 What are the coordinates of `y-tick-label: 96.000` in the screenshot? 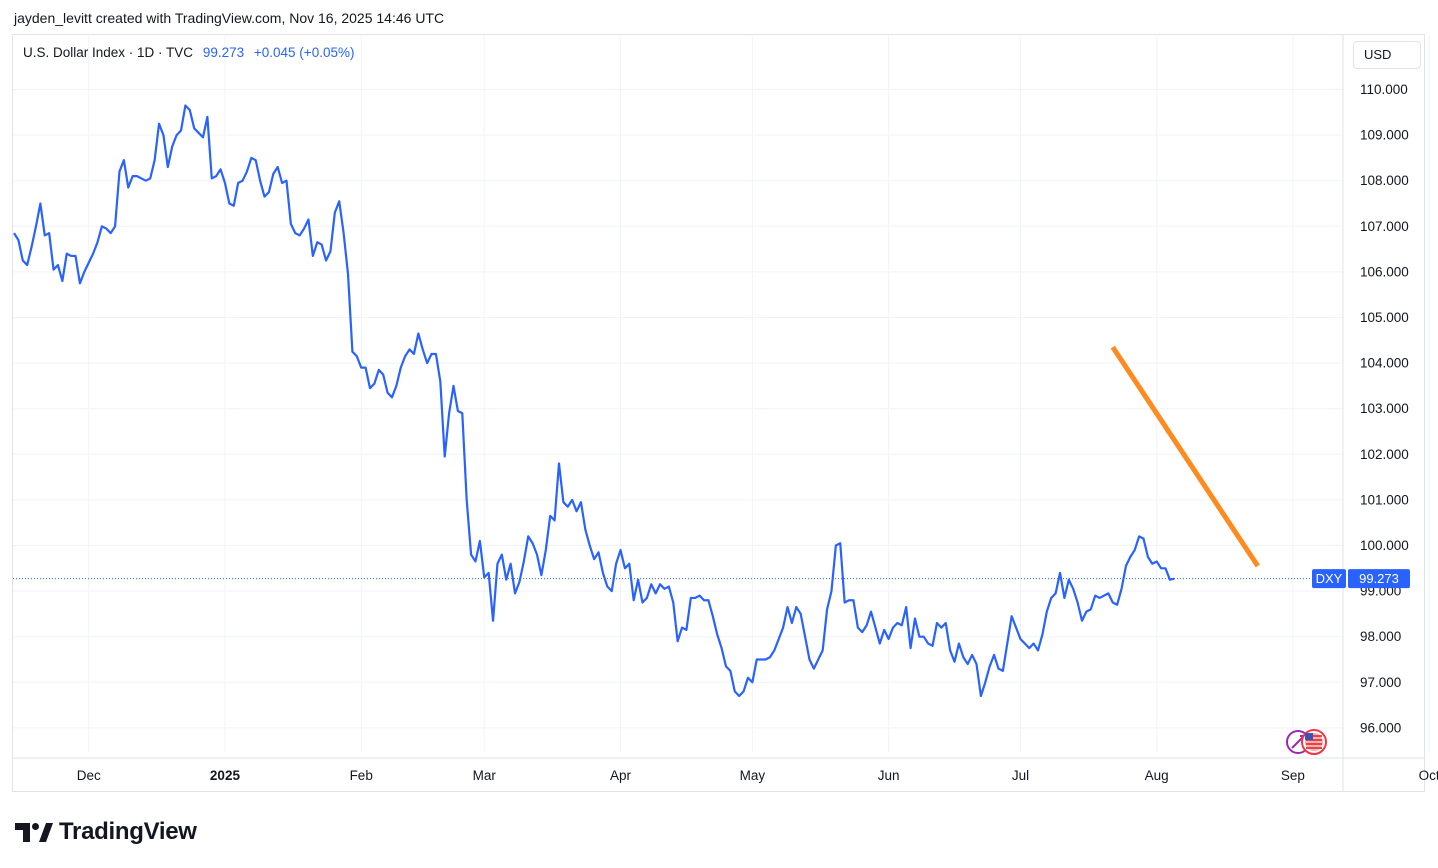 It's located at (1380, 727).